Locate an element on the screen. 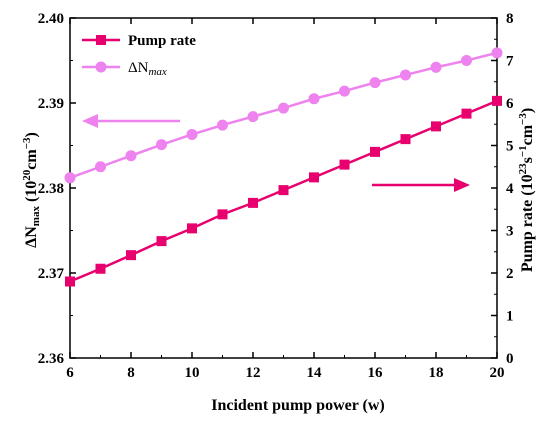 The width and height of the screenshot is (550, 423). left-tick-label: 2.38 is located at coordinates (51, 189).